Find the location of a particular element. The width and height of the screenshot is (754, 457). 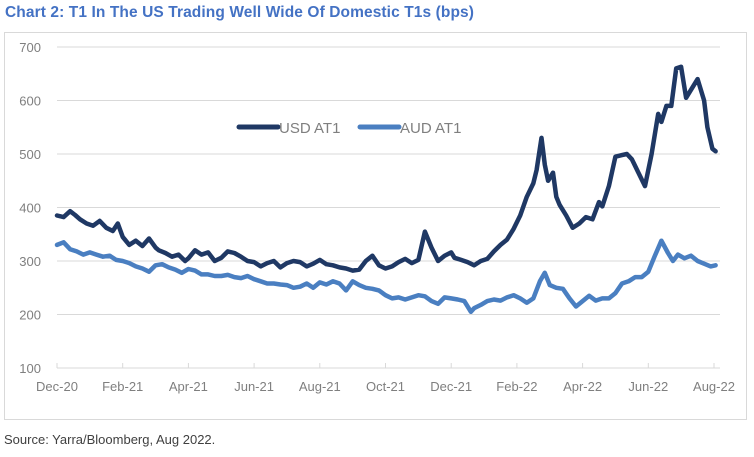

x-tick-label-Jun-21: Jun-21 is located at coordinates (254, 386).